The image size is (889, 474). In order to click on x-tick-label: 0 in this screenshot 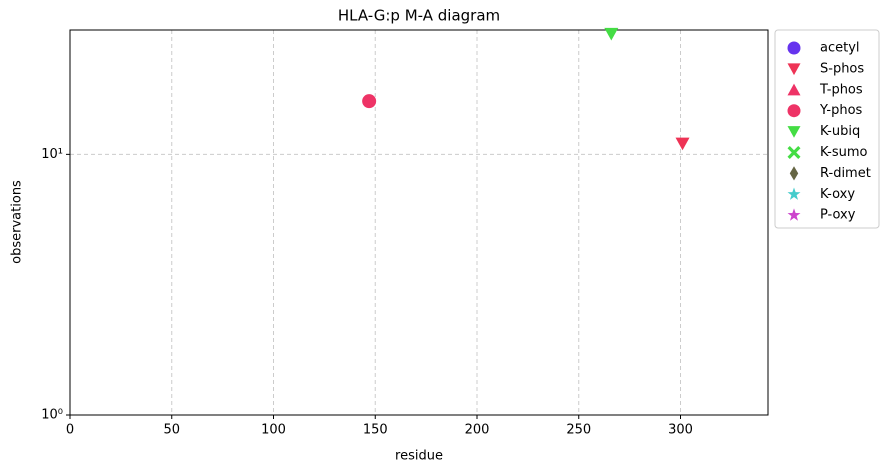, I will do `click(70, 430)`.